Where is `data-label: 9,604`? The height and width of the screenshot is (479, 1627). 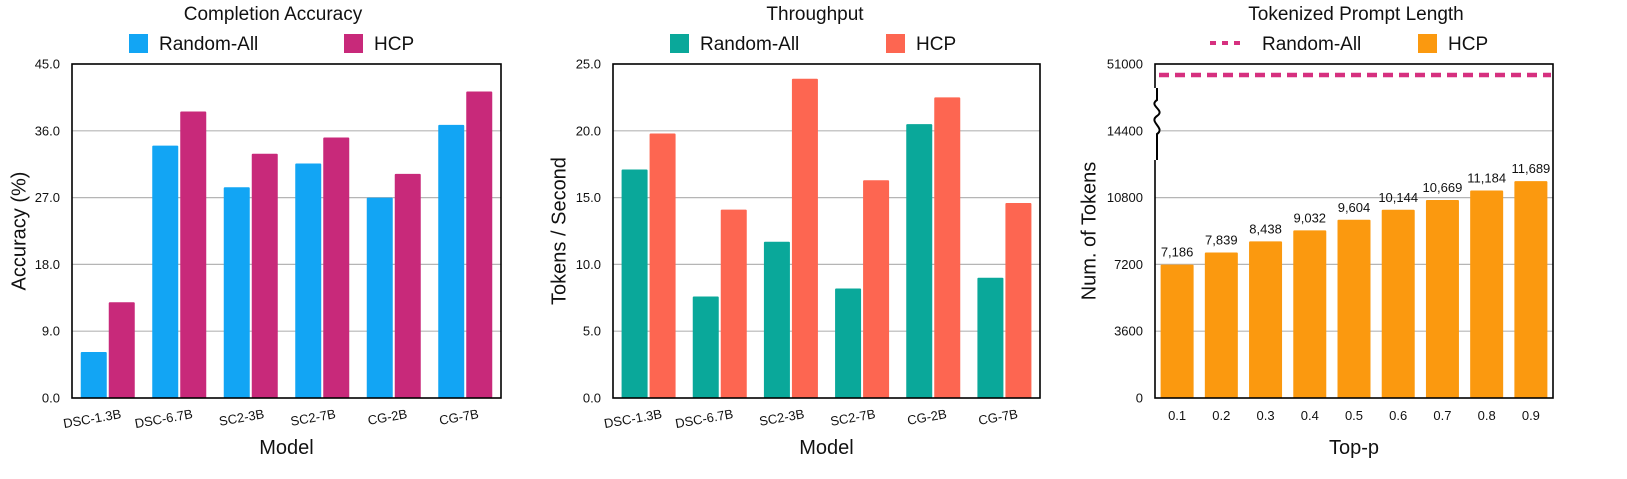 data-label: 9,604 is located at coordinates (1354, 207).